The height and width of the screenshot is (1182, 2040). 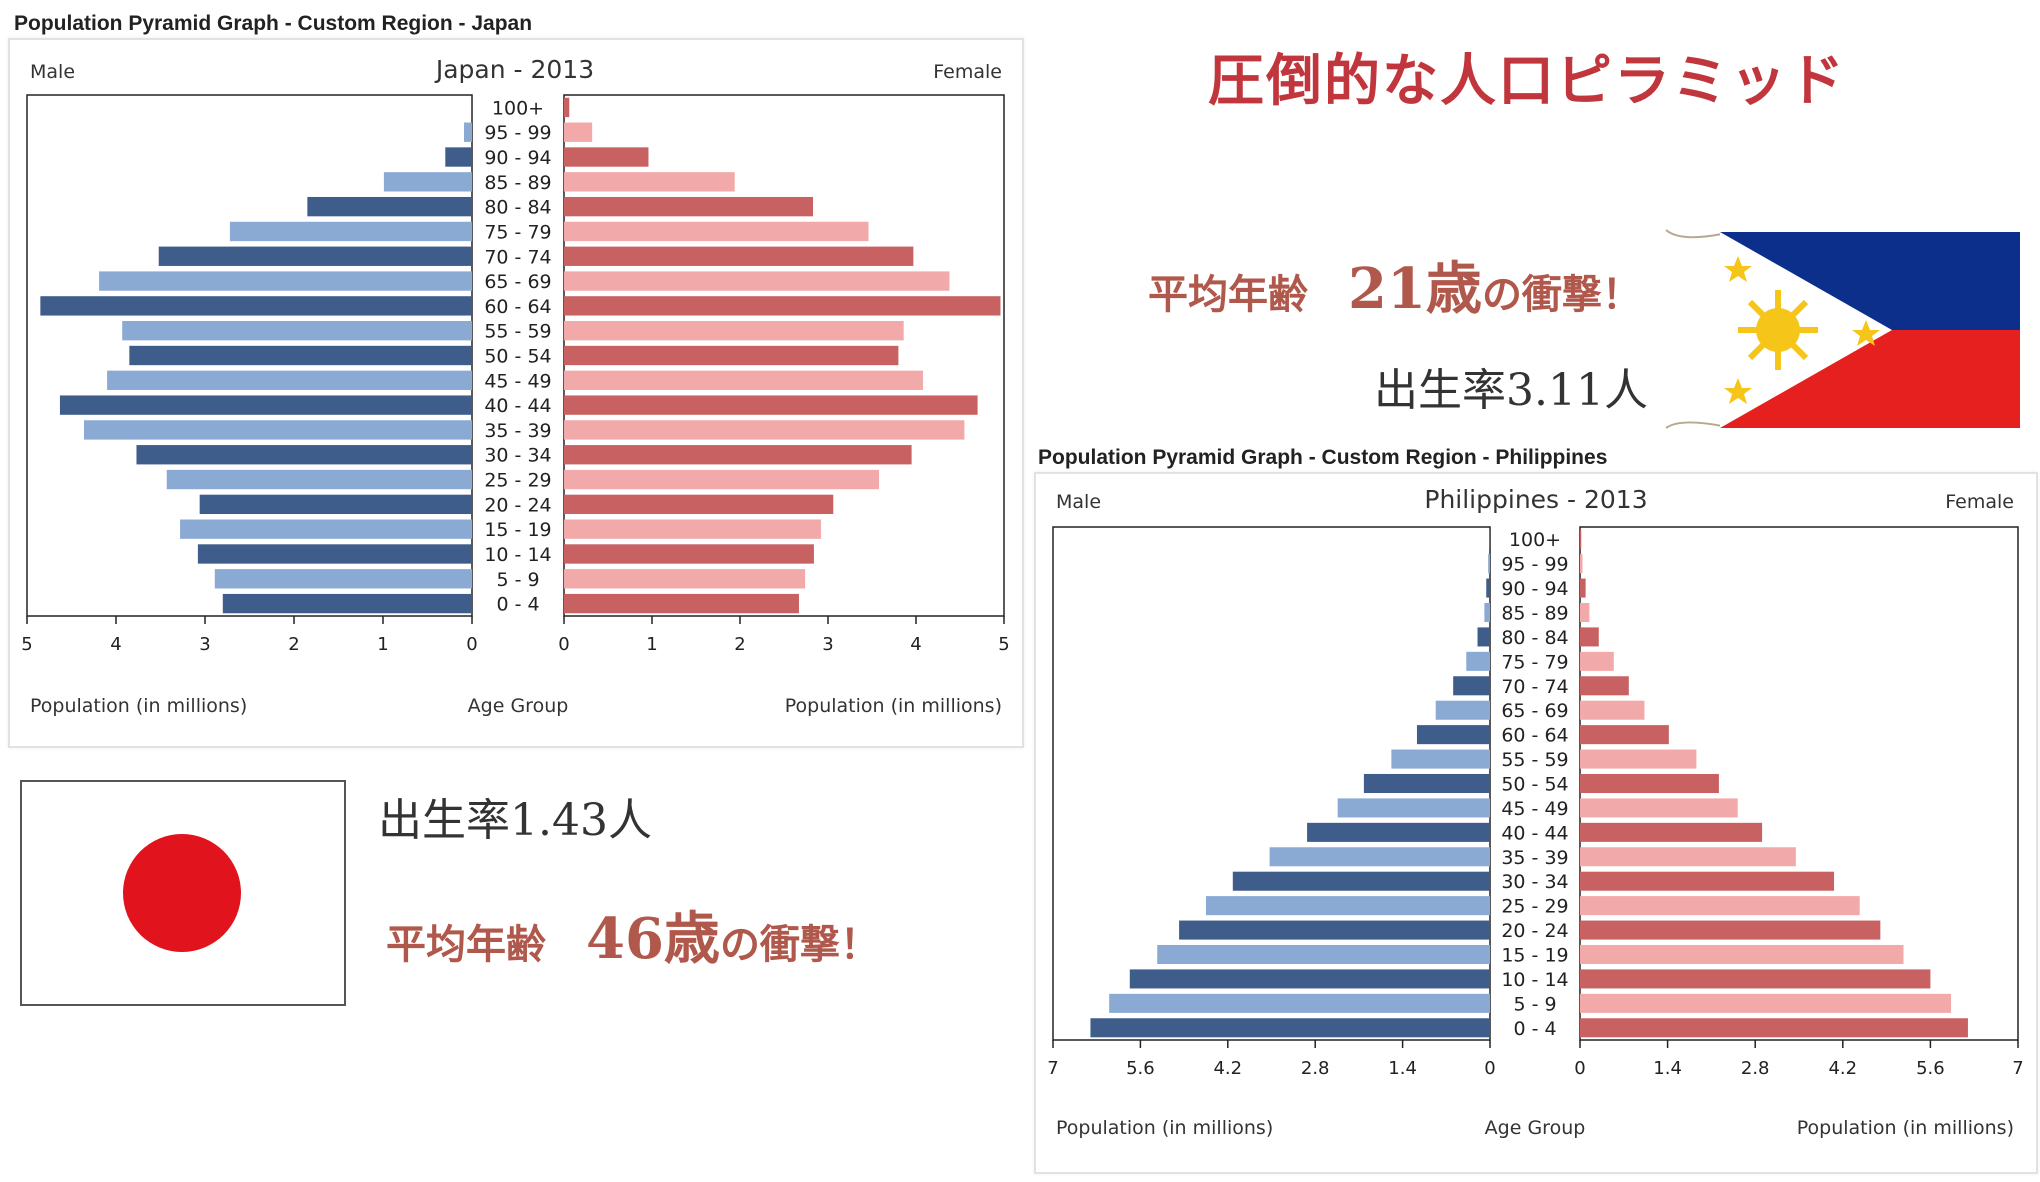 What do you see at coordinates (1402, 1068) in the screenshot?
I see `male-axis-tick-label: 1.4` at bounding box center [1402, 1068].